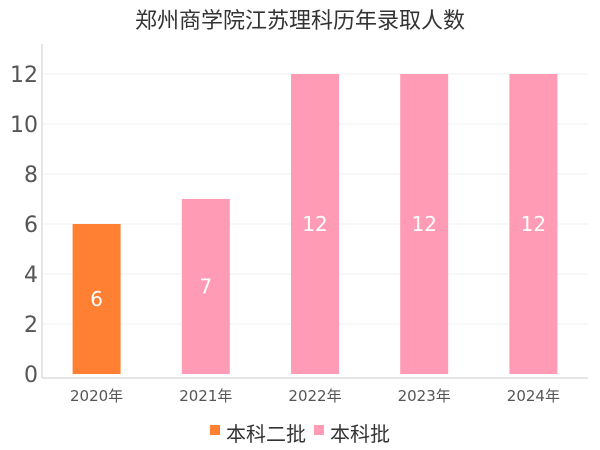 The width and height of the screenshot is (600, 450). Describe the element at coordinates (31, 275) in the screenshot. I see `y-tick-label: 4` at that location.